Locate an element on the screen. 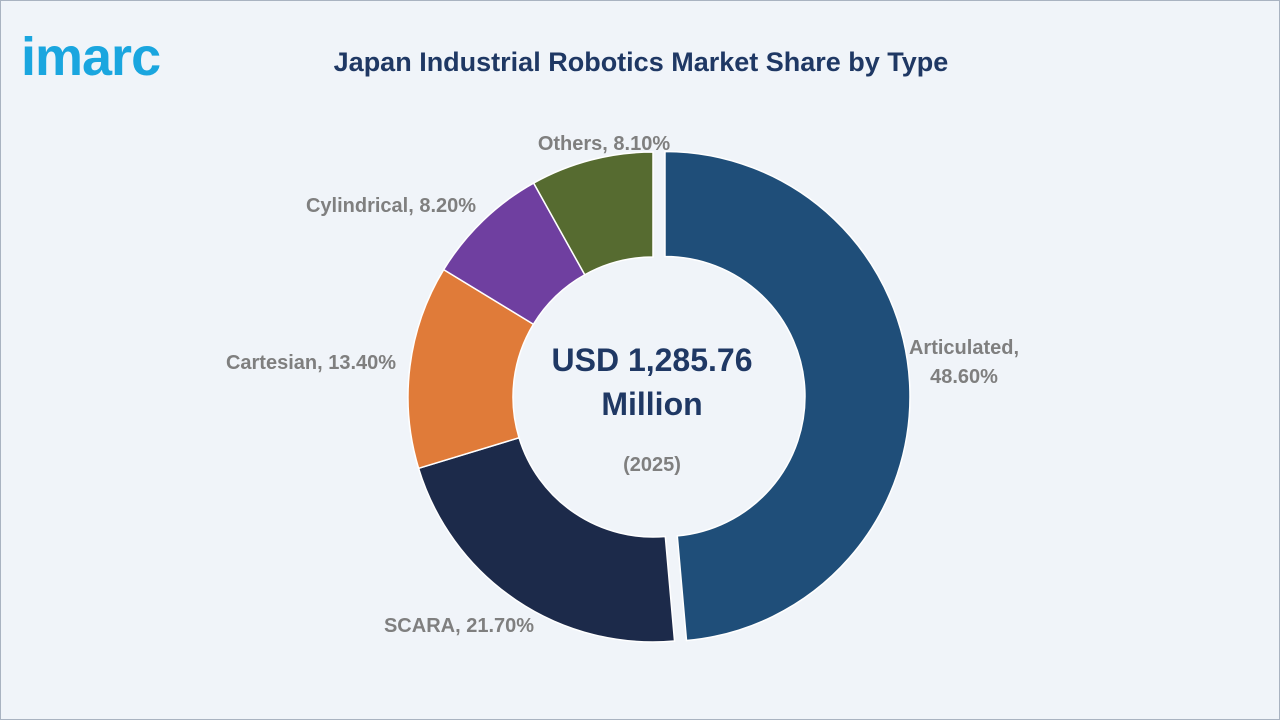  logo-text: imarc is located at coordinates (90, 55).